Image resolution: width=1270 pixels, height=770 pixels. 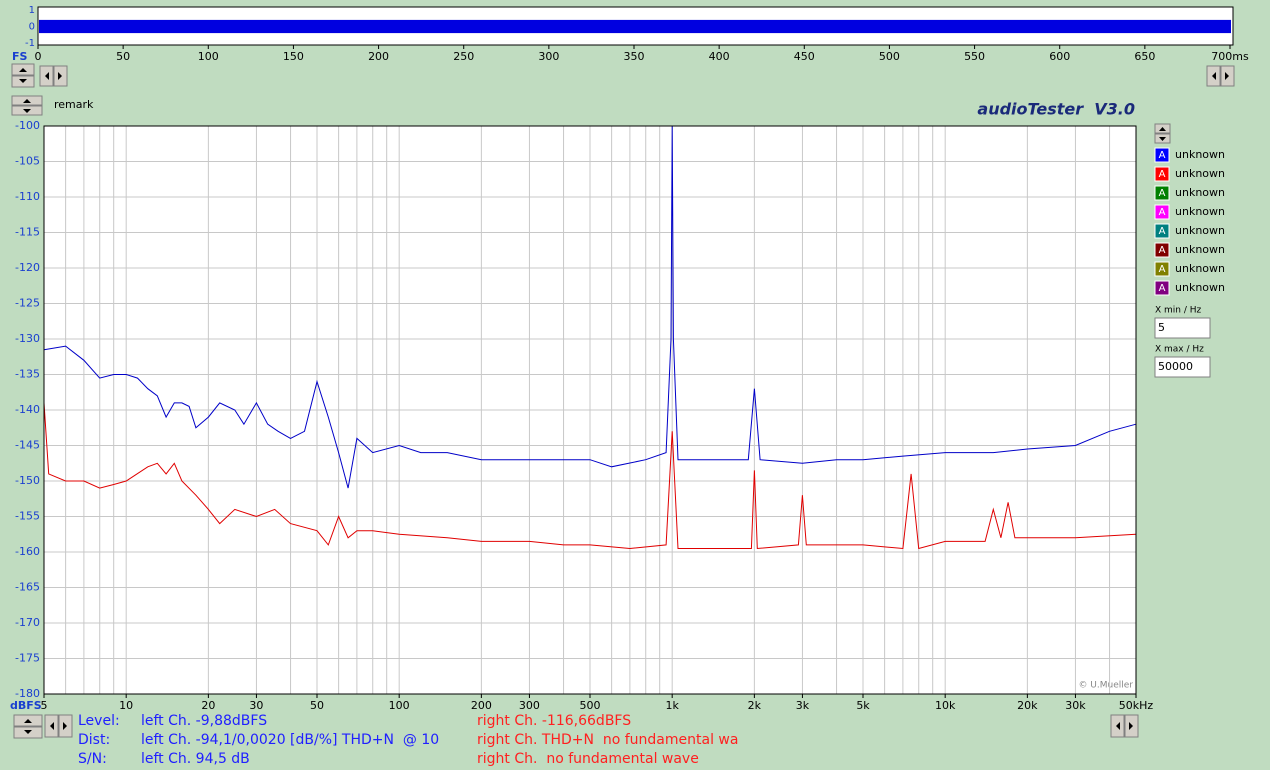 What do you see at coordinates (529, 705) in the screenshot?
I see `x-tick-label: 300` at bounding box center [529, 705].